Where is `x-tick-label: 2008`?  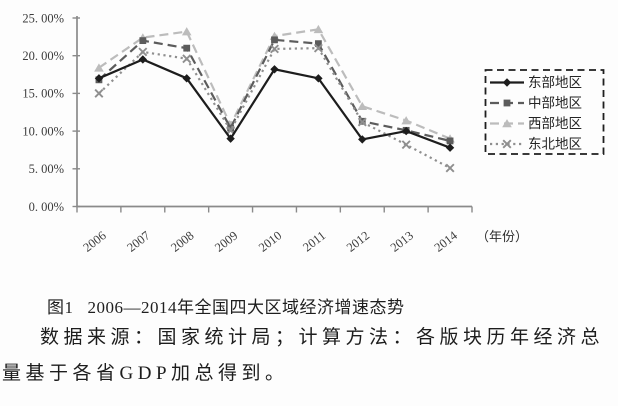
x-tick-label: 2008 is located at coordinates (182, 241).